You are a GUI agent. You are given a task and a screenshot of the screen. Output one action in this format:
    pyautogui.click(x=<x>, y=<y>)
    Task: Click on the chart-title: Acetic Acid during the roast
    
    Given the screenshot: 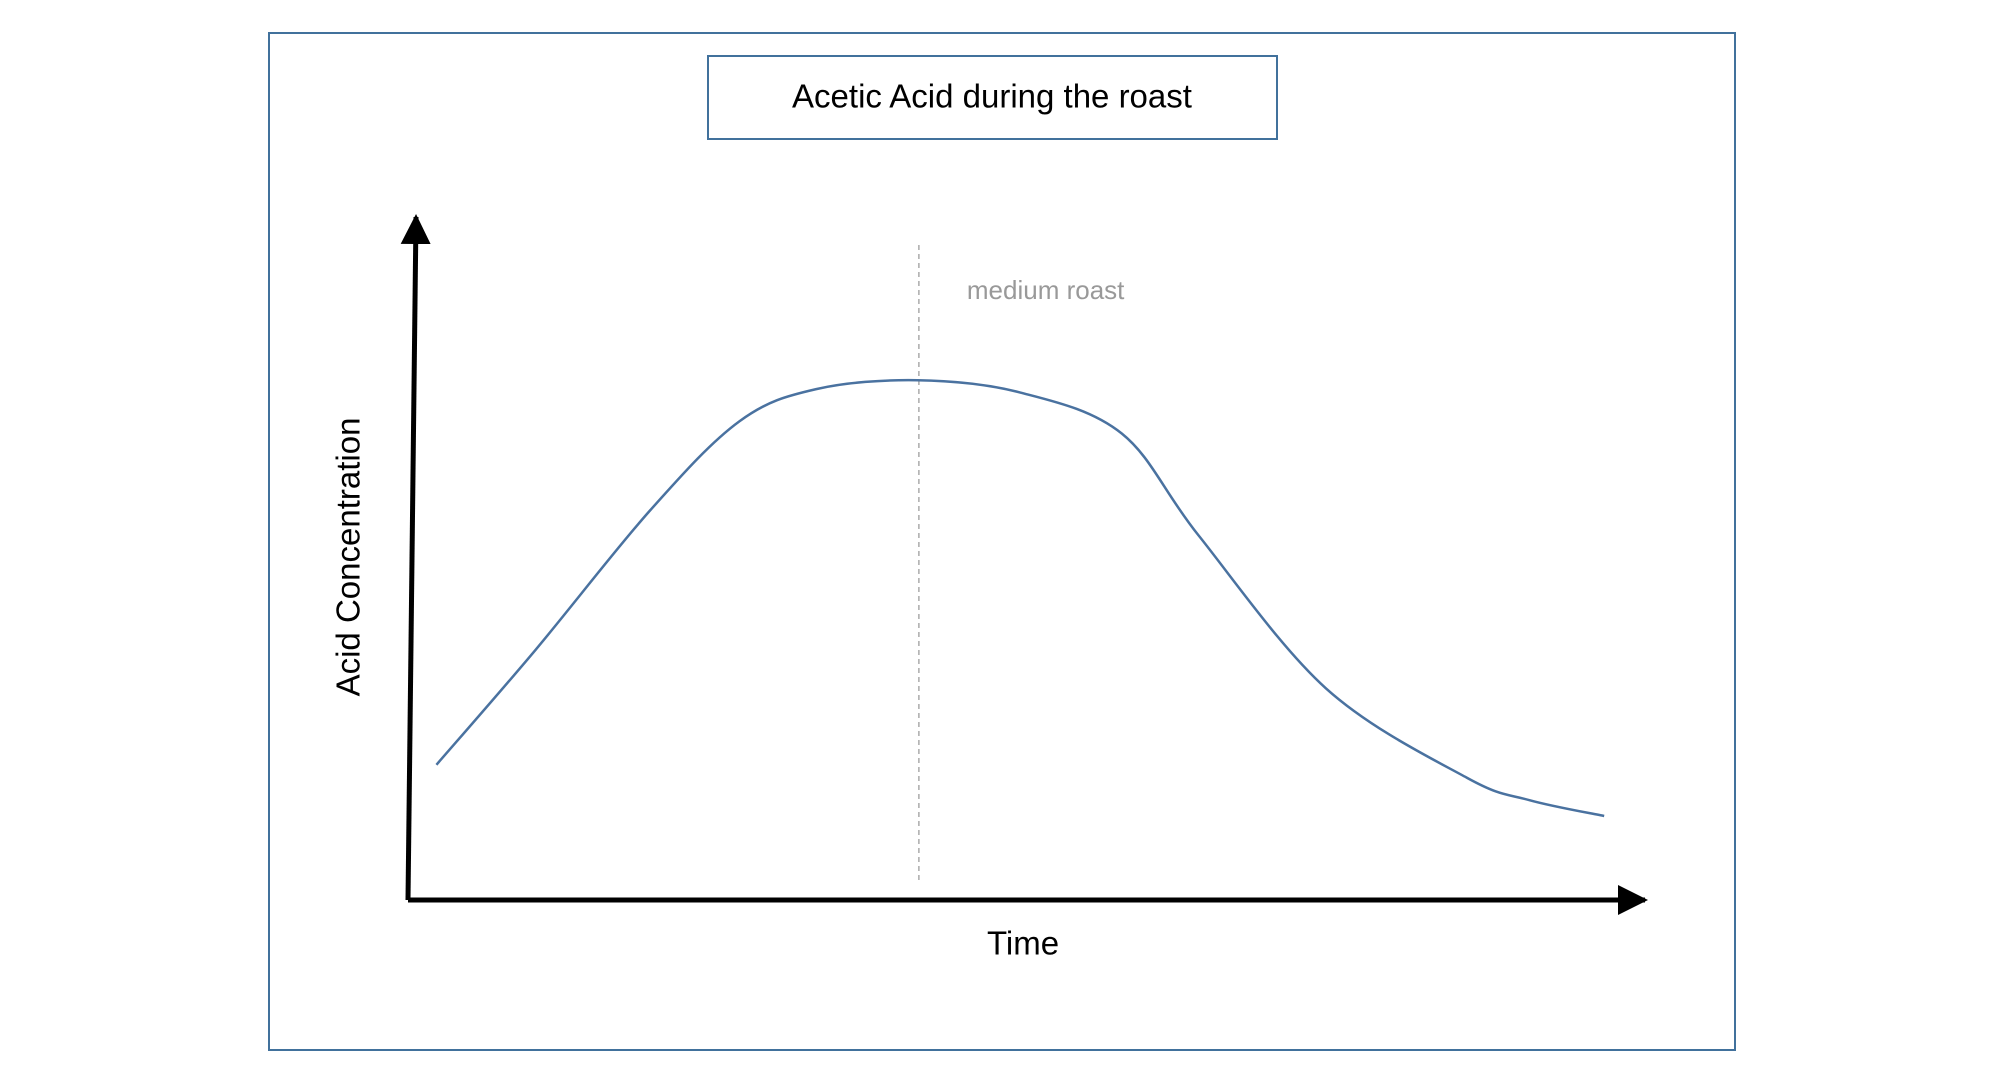 What is the action you would take?
    pyautogui.click(x=992, y=96)
    